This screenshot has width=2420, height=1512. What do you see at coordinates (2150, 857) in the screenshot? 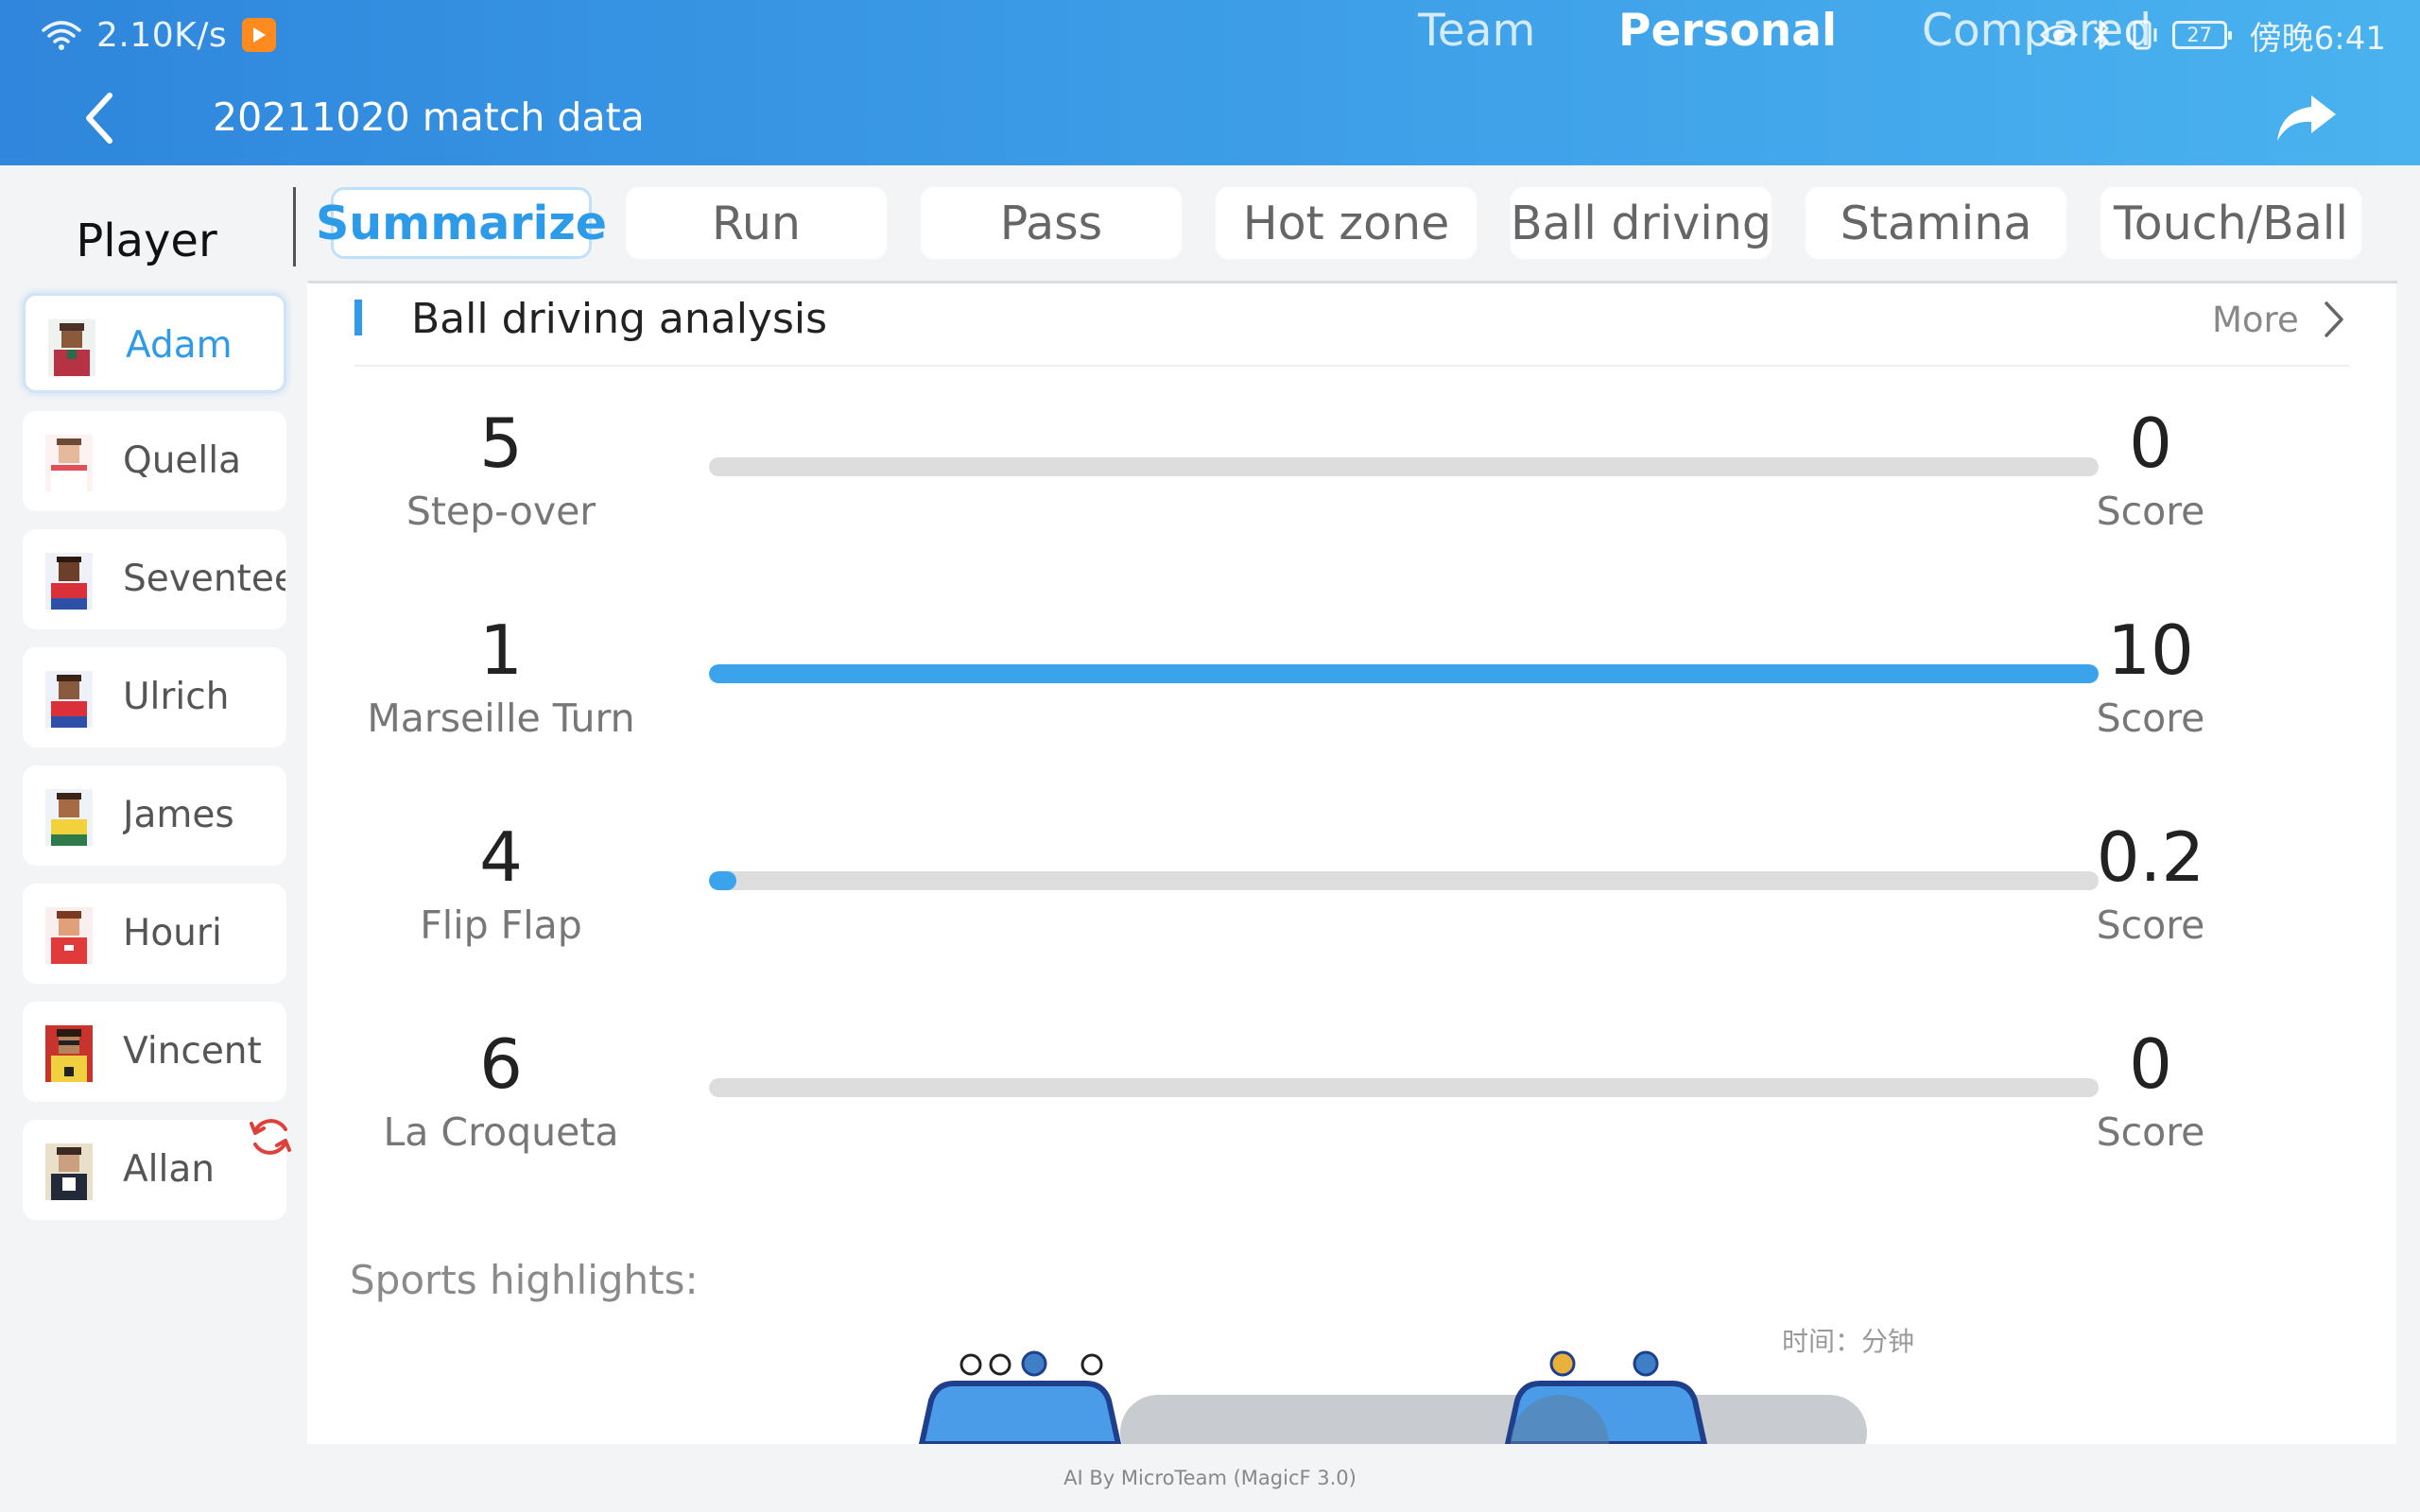
I see `metric-score: 0.2` at bounding box center [2150, 857].